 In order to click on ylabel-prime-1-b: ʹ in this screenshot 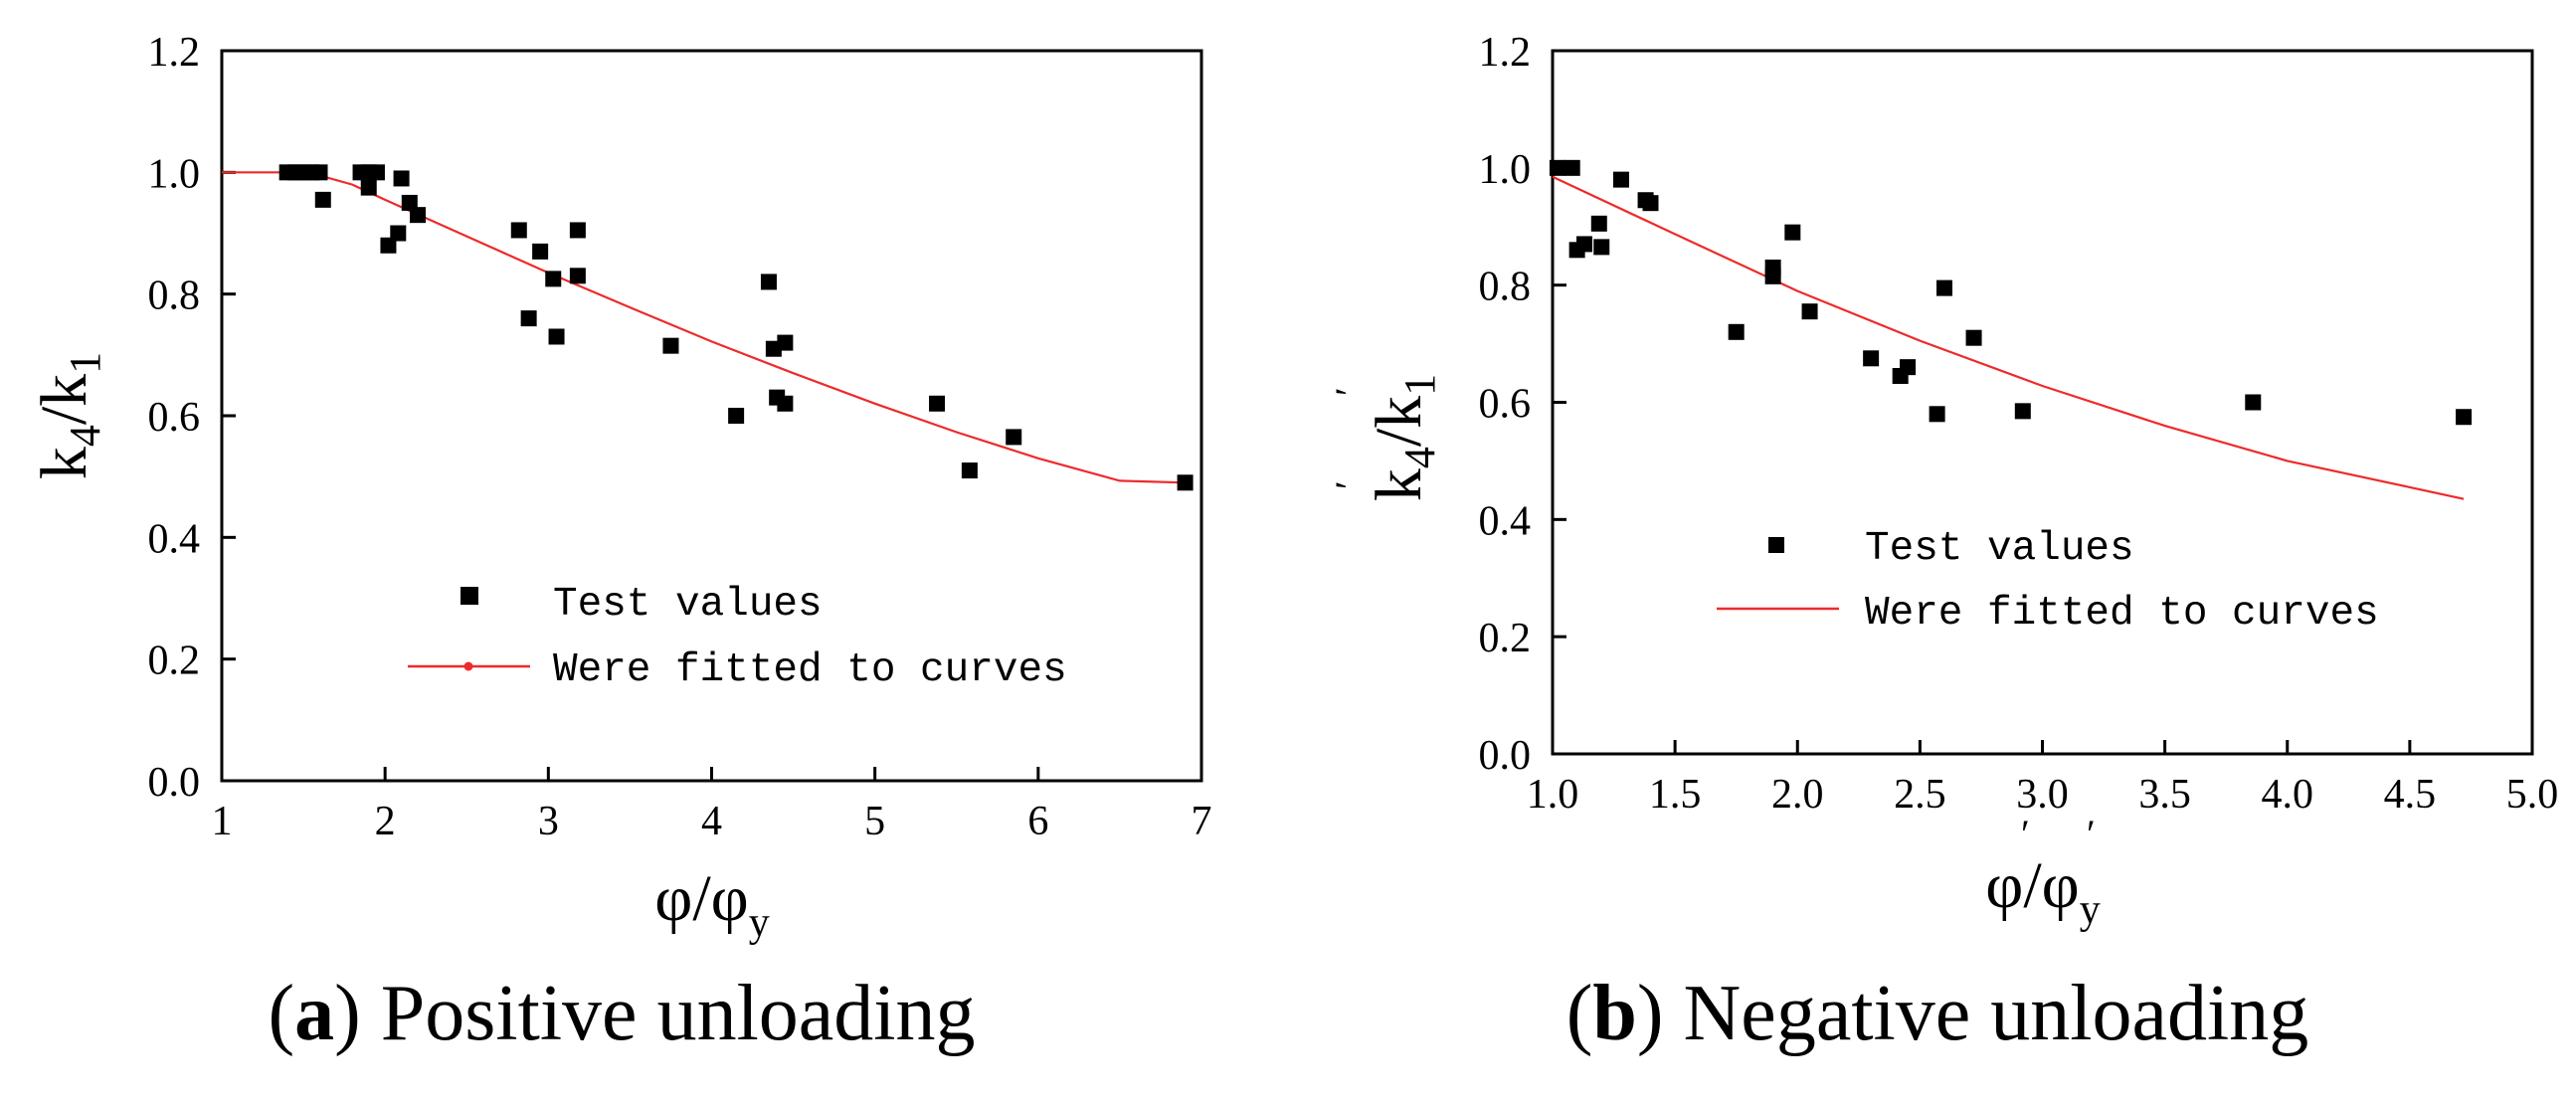, I will do `click(1349, 484)`.